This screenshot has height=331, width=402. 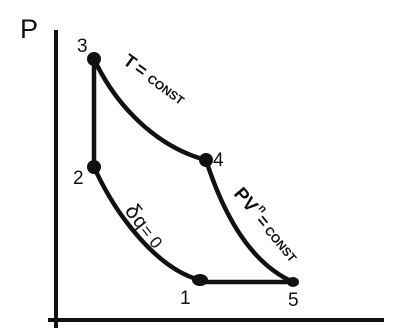 What do you see at coordinates (200, 280) in the screenshot?
I see `point-1-marker` at bounding box center [200, 280].